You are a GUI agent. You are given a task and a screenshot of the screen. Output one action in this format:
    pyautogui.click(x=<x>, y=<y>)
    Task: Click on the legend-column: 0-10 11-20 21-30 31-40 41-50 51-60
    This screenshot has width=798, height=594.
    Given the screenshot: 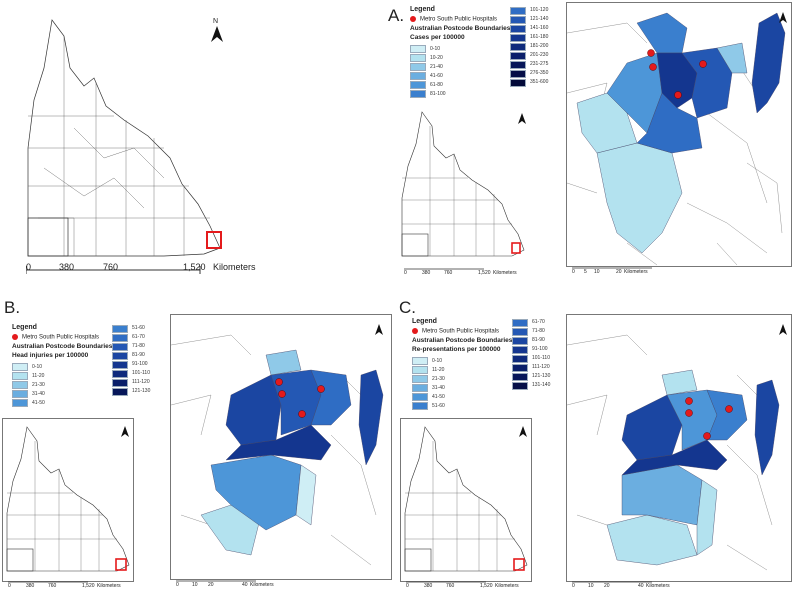 What is the action you would take?
    pyautogui.click(x=487, y=384)
    